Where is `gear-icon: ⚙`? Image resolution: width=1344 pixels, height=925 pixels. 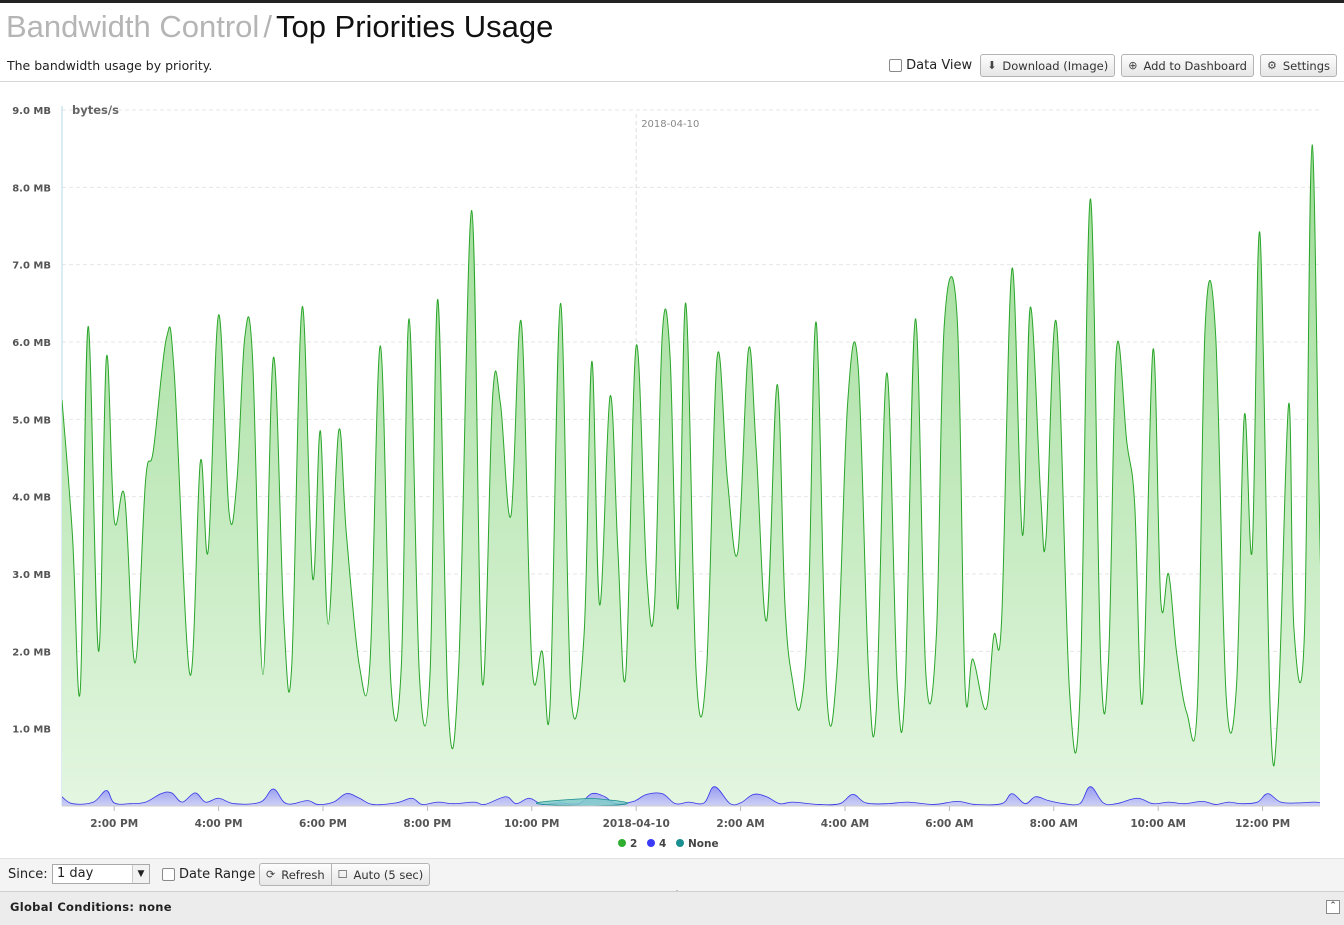
gear-icon: ⚙ is located at coordinates (1271, 65).